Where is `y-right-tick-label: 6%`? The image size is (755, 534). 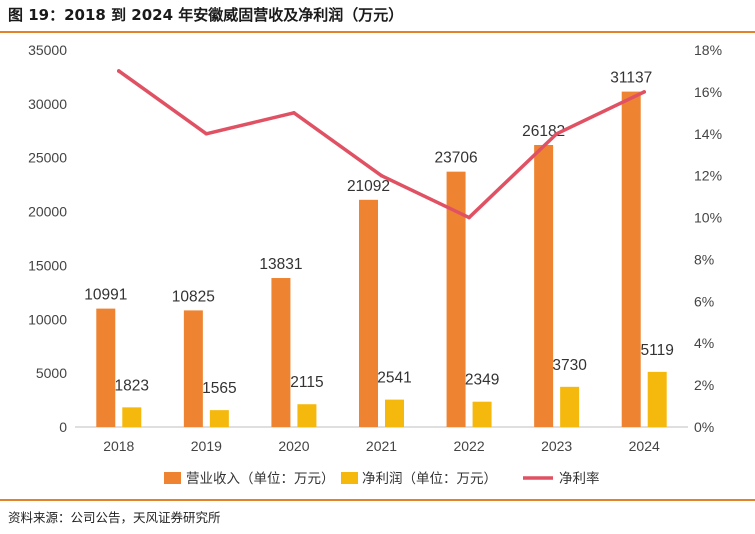 y-right-tick-label: 6% is located at coordinates (704, 301).